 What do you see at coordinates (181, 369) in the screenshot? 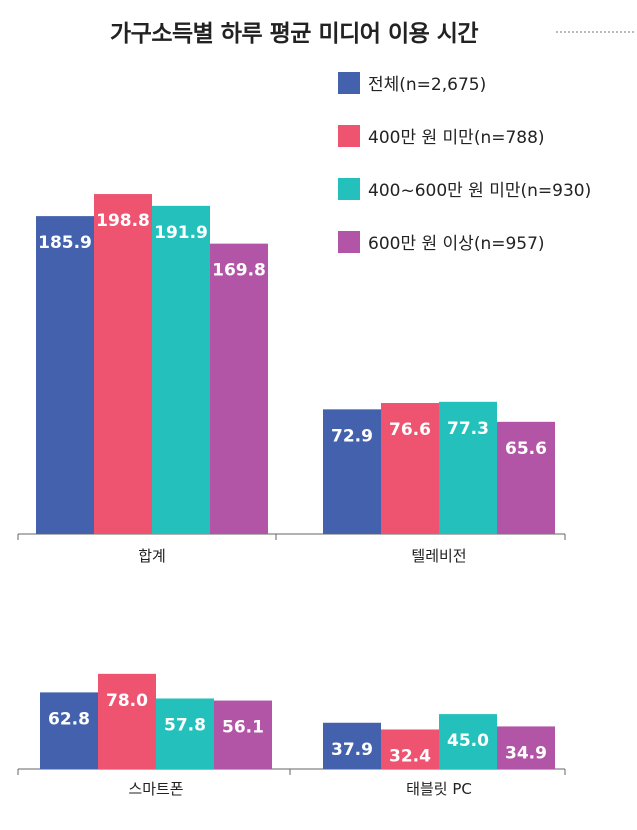
I see `bar-합계-series-3` at bounding box center [181, 369].